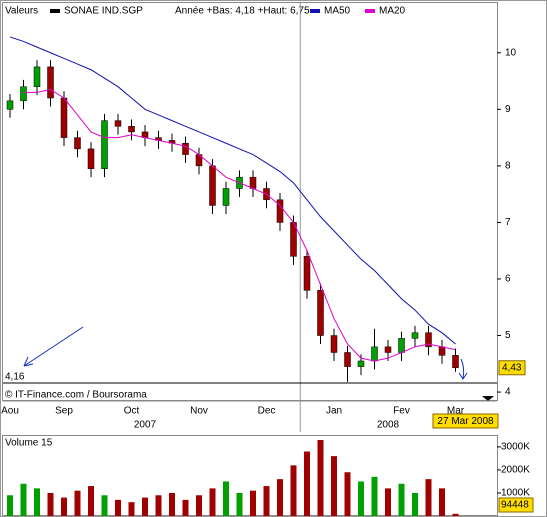  Describe the element at coordinates (10, 411) in the screenshot. I see `x-tick-label: Aou` at that location.